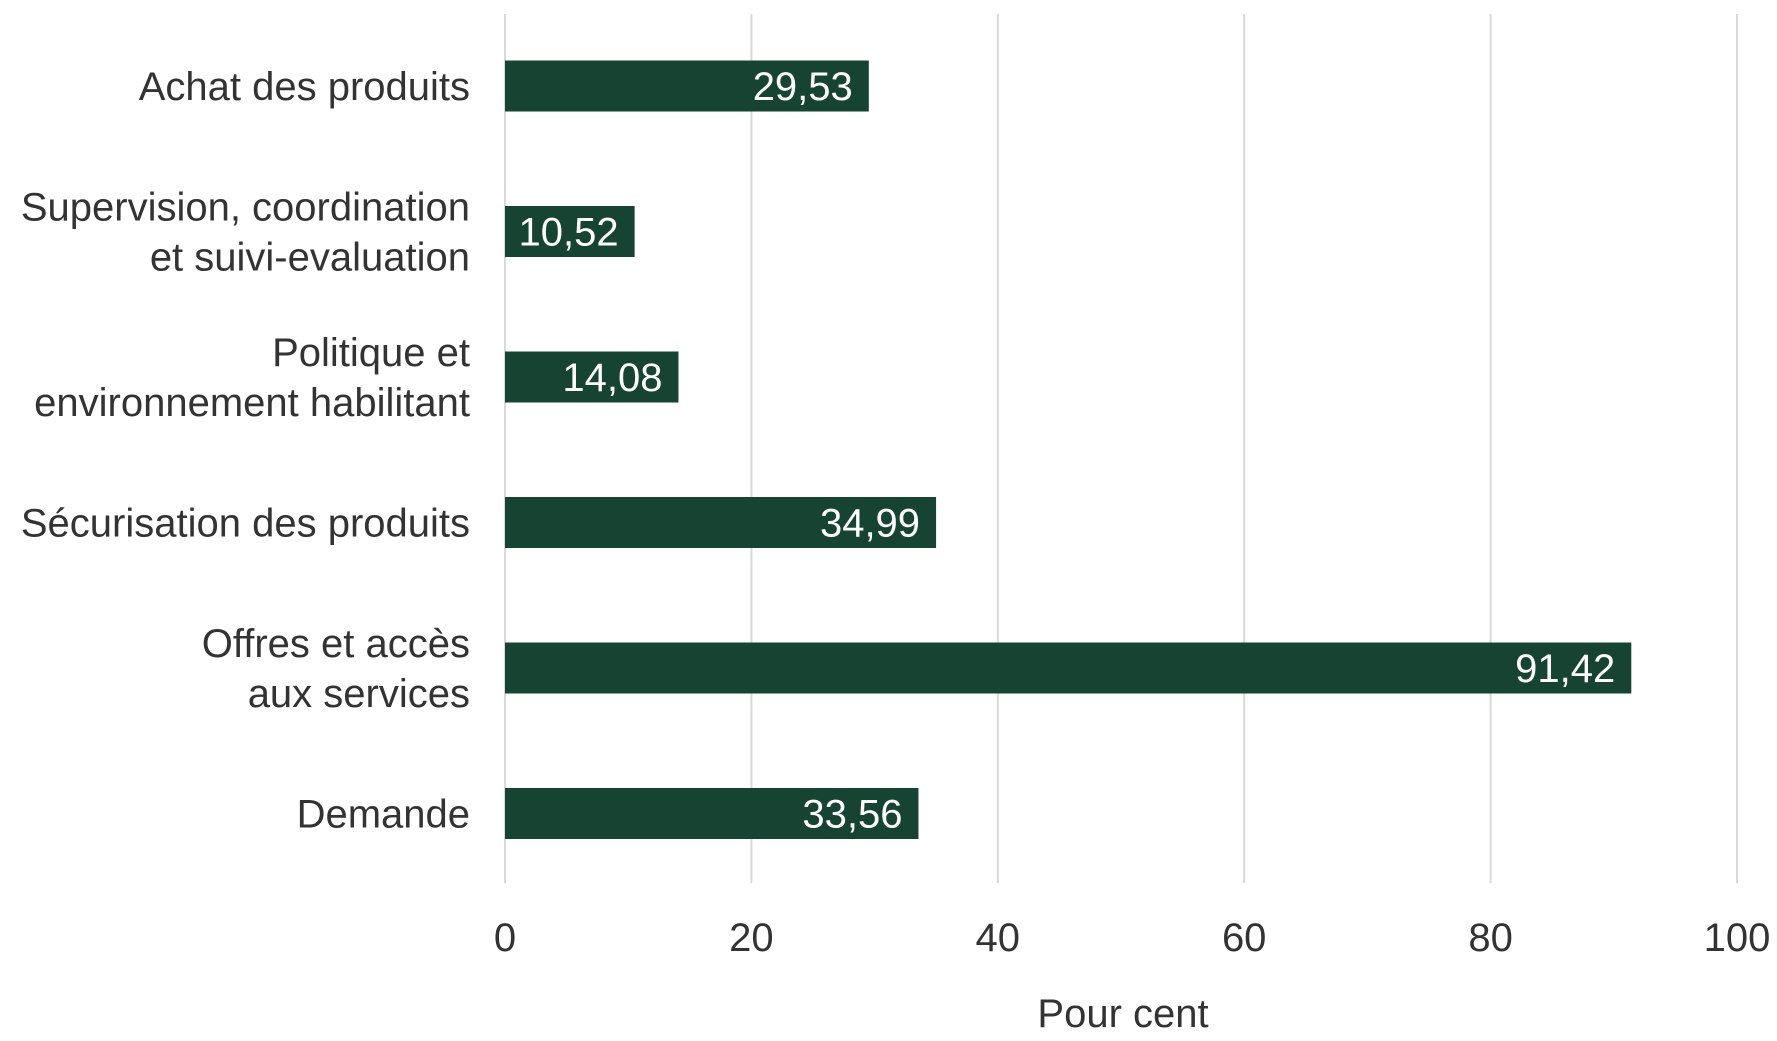  I want to click on category-label-line: aux services, so click(359, 694).